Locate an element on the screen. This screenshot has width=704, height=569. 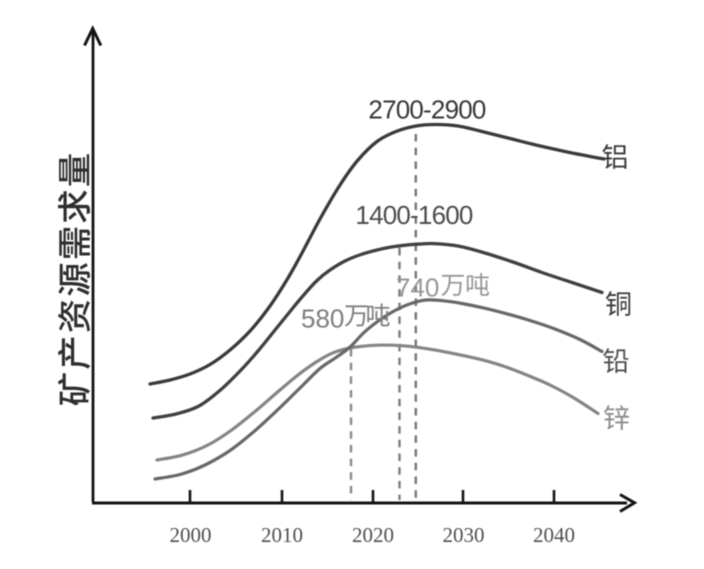
svg-text: 2020 is located at coordinates (373, 535).